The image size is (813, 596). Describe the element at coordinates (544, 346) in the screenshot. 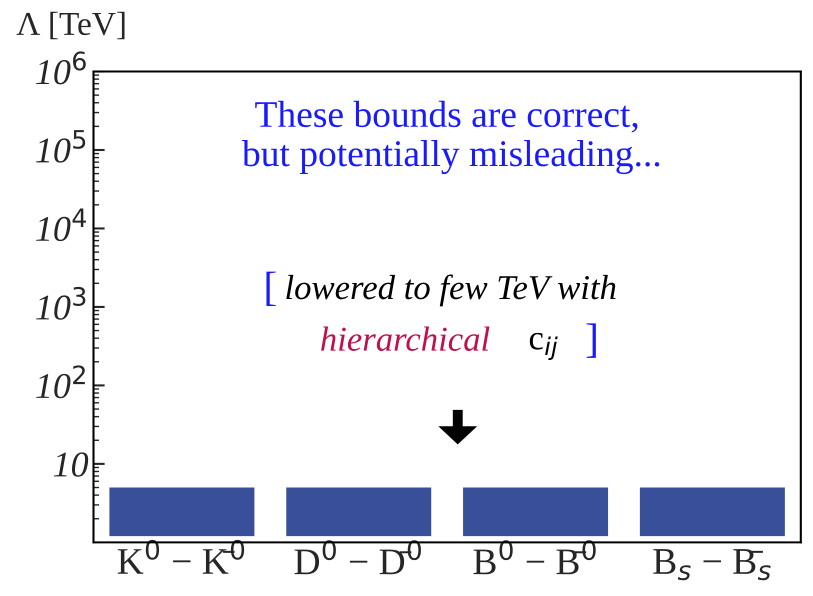

I see `annotation: c$_{ij}$` at that location.